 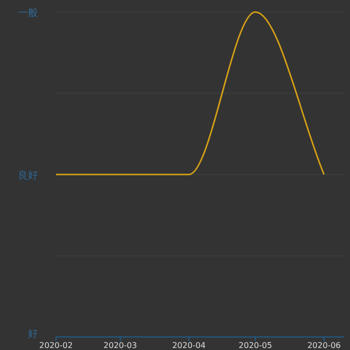 I want to click on category-label: 良好, so click(x=28, y=176).